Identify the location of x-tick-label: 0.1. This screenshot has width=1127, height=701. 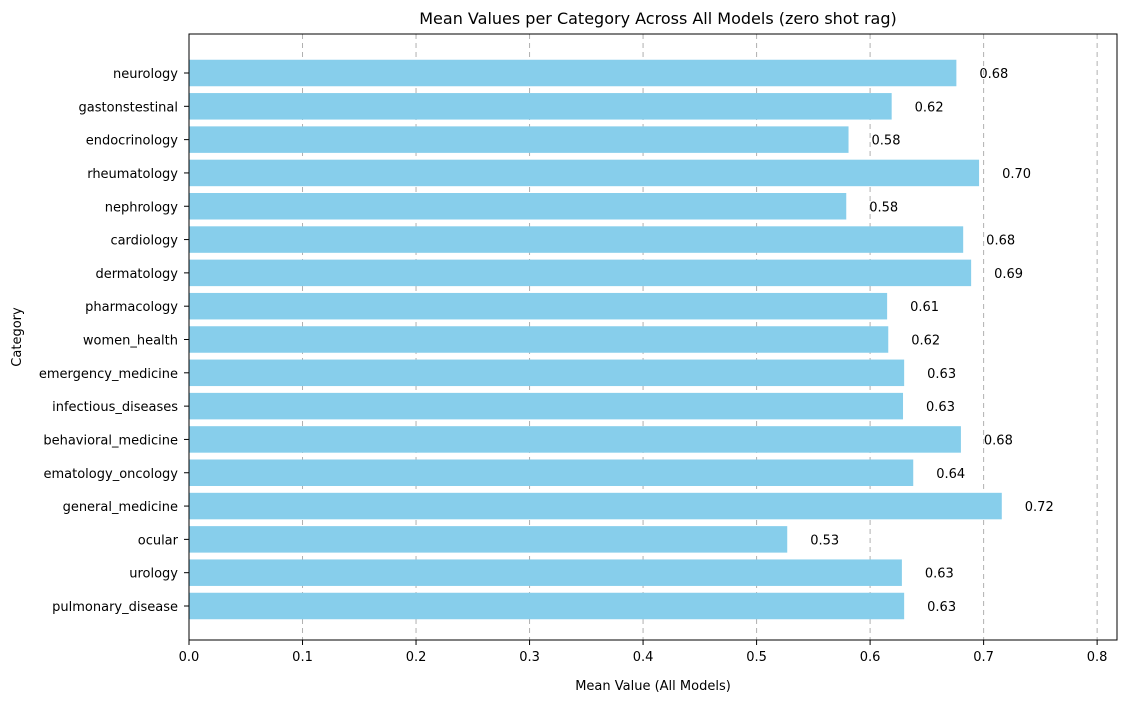
(302, 657).